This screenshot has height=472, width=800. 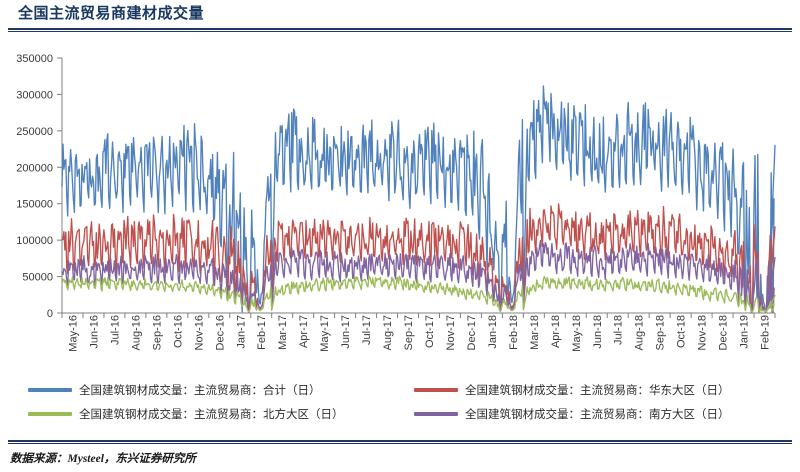 What do you see at coordinates (111, 13) in the screenshot?
I see `page-title: 全国主流贸易商建材成交量` at bounding box center [111, 13].